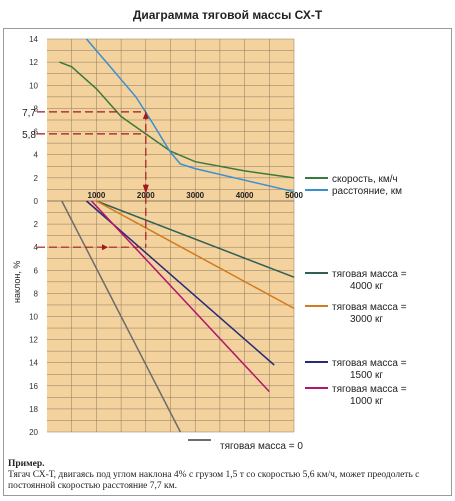 This screenshot has width=455, height=501. What do you see at coordinates (365, 179) in the screenshot?
I see `legend-speed-text: скорость, км/ч` at bounding box center [365, 179].